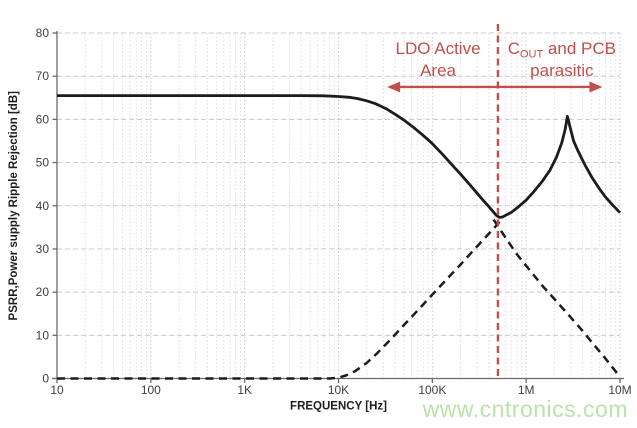  I want to click on x-tick-label: 10, so click(57, 390).